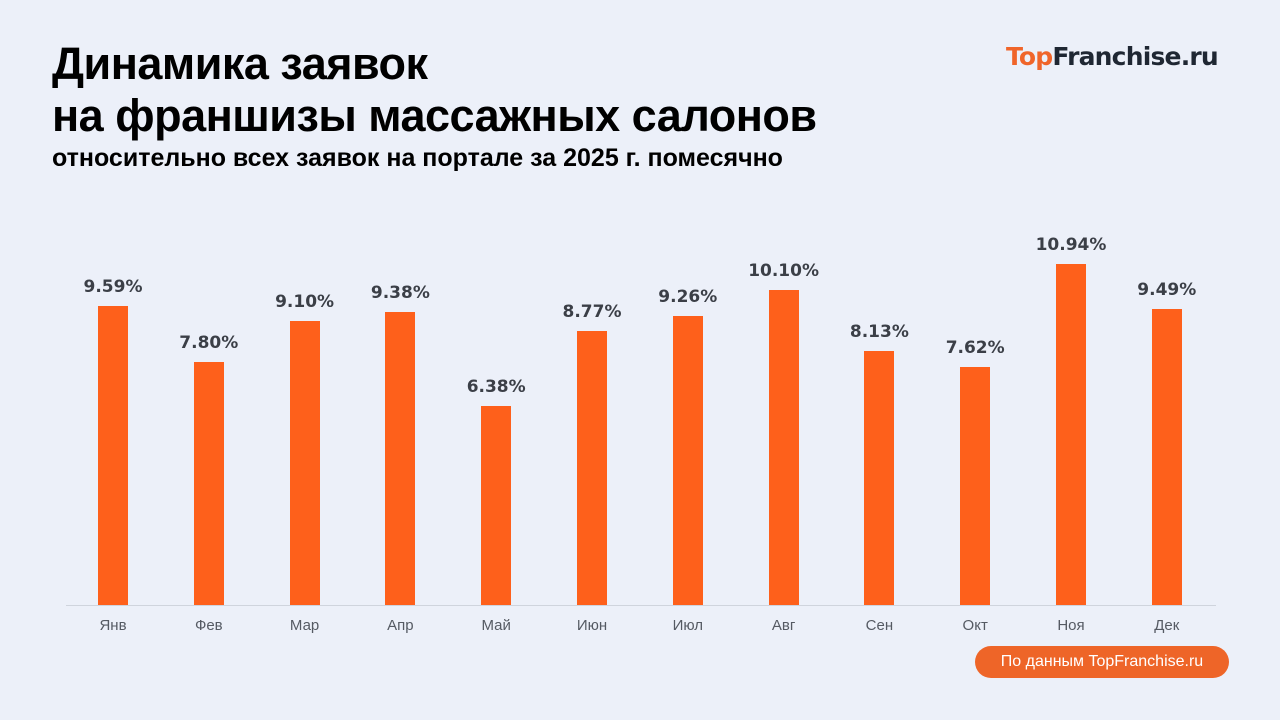  I want to click on x-tick-label: Апр, so click(400, 625).